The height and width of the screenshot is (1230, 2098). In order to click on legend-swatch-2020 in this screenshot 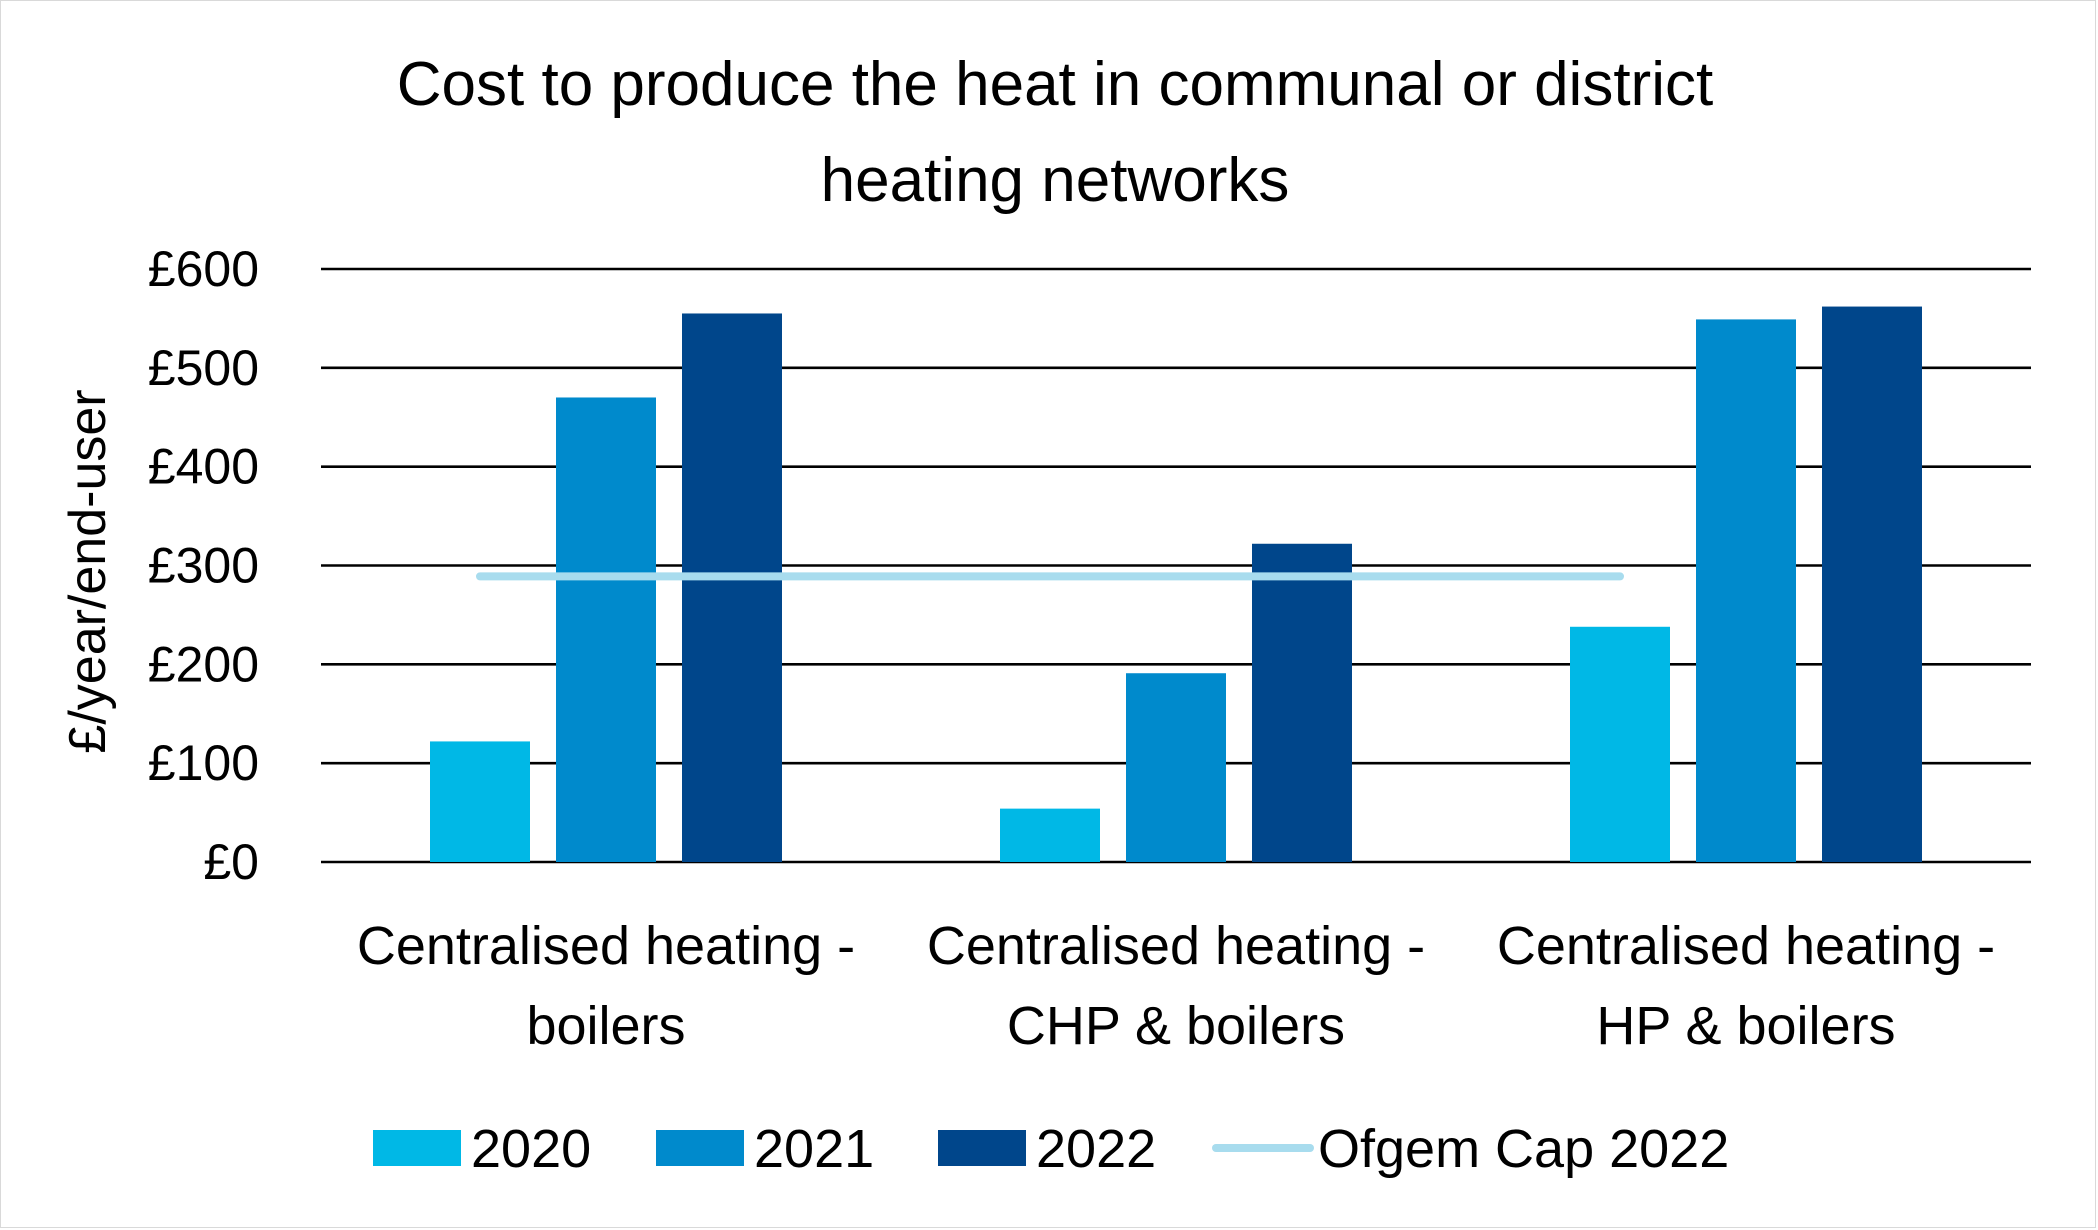, I will do `click(417, 1148)`.